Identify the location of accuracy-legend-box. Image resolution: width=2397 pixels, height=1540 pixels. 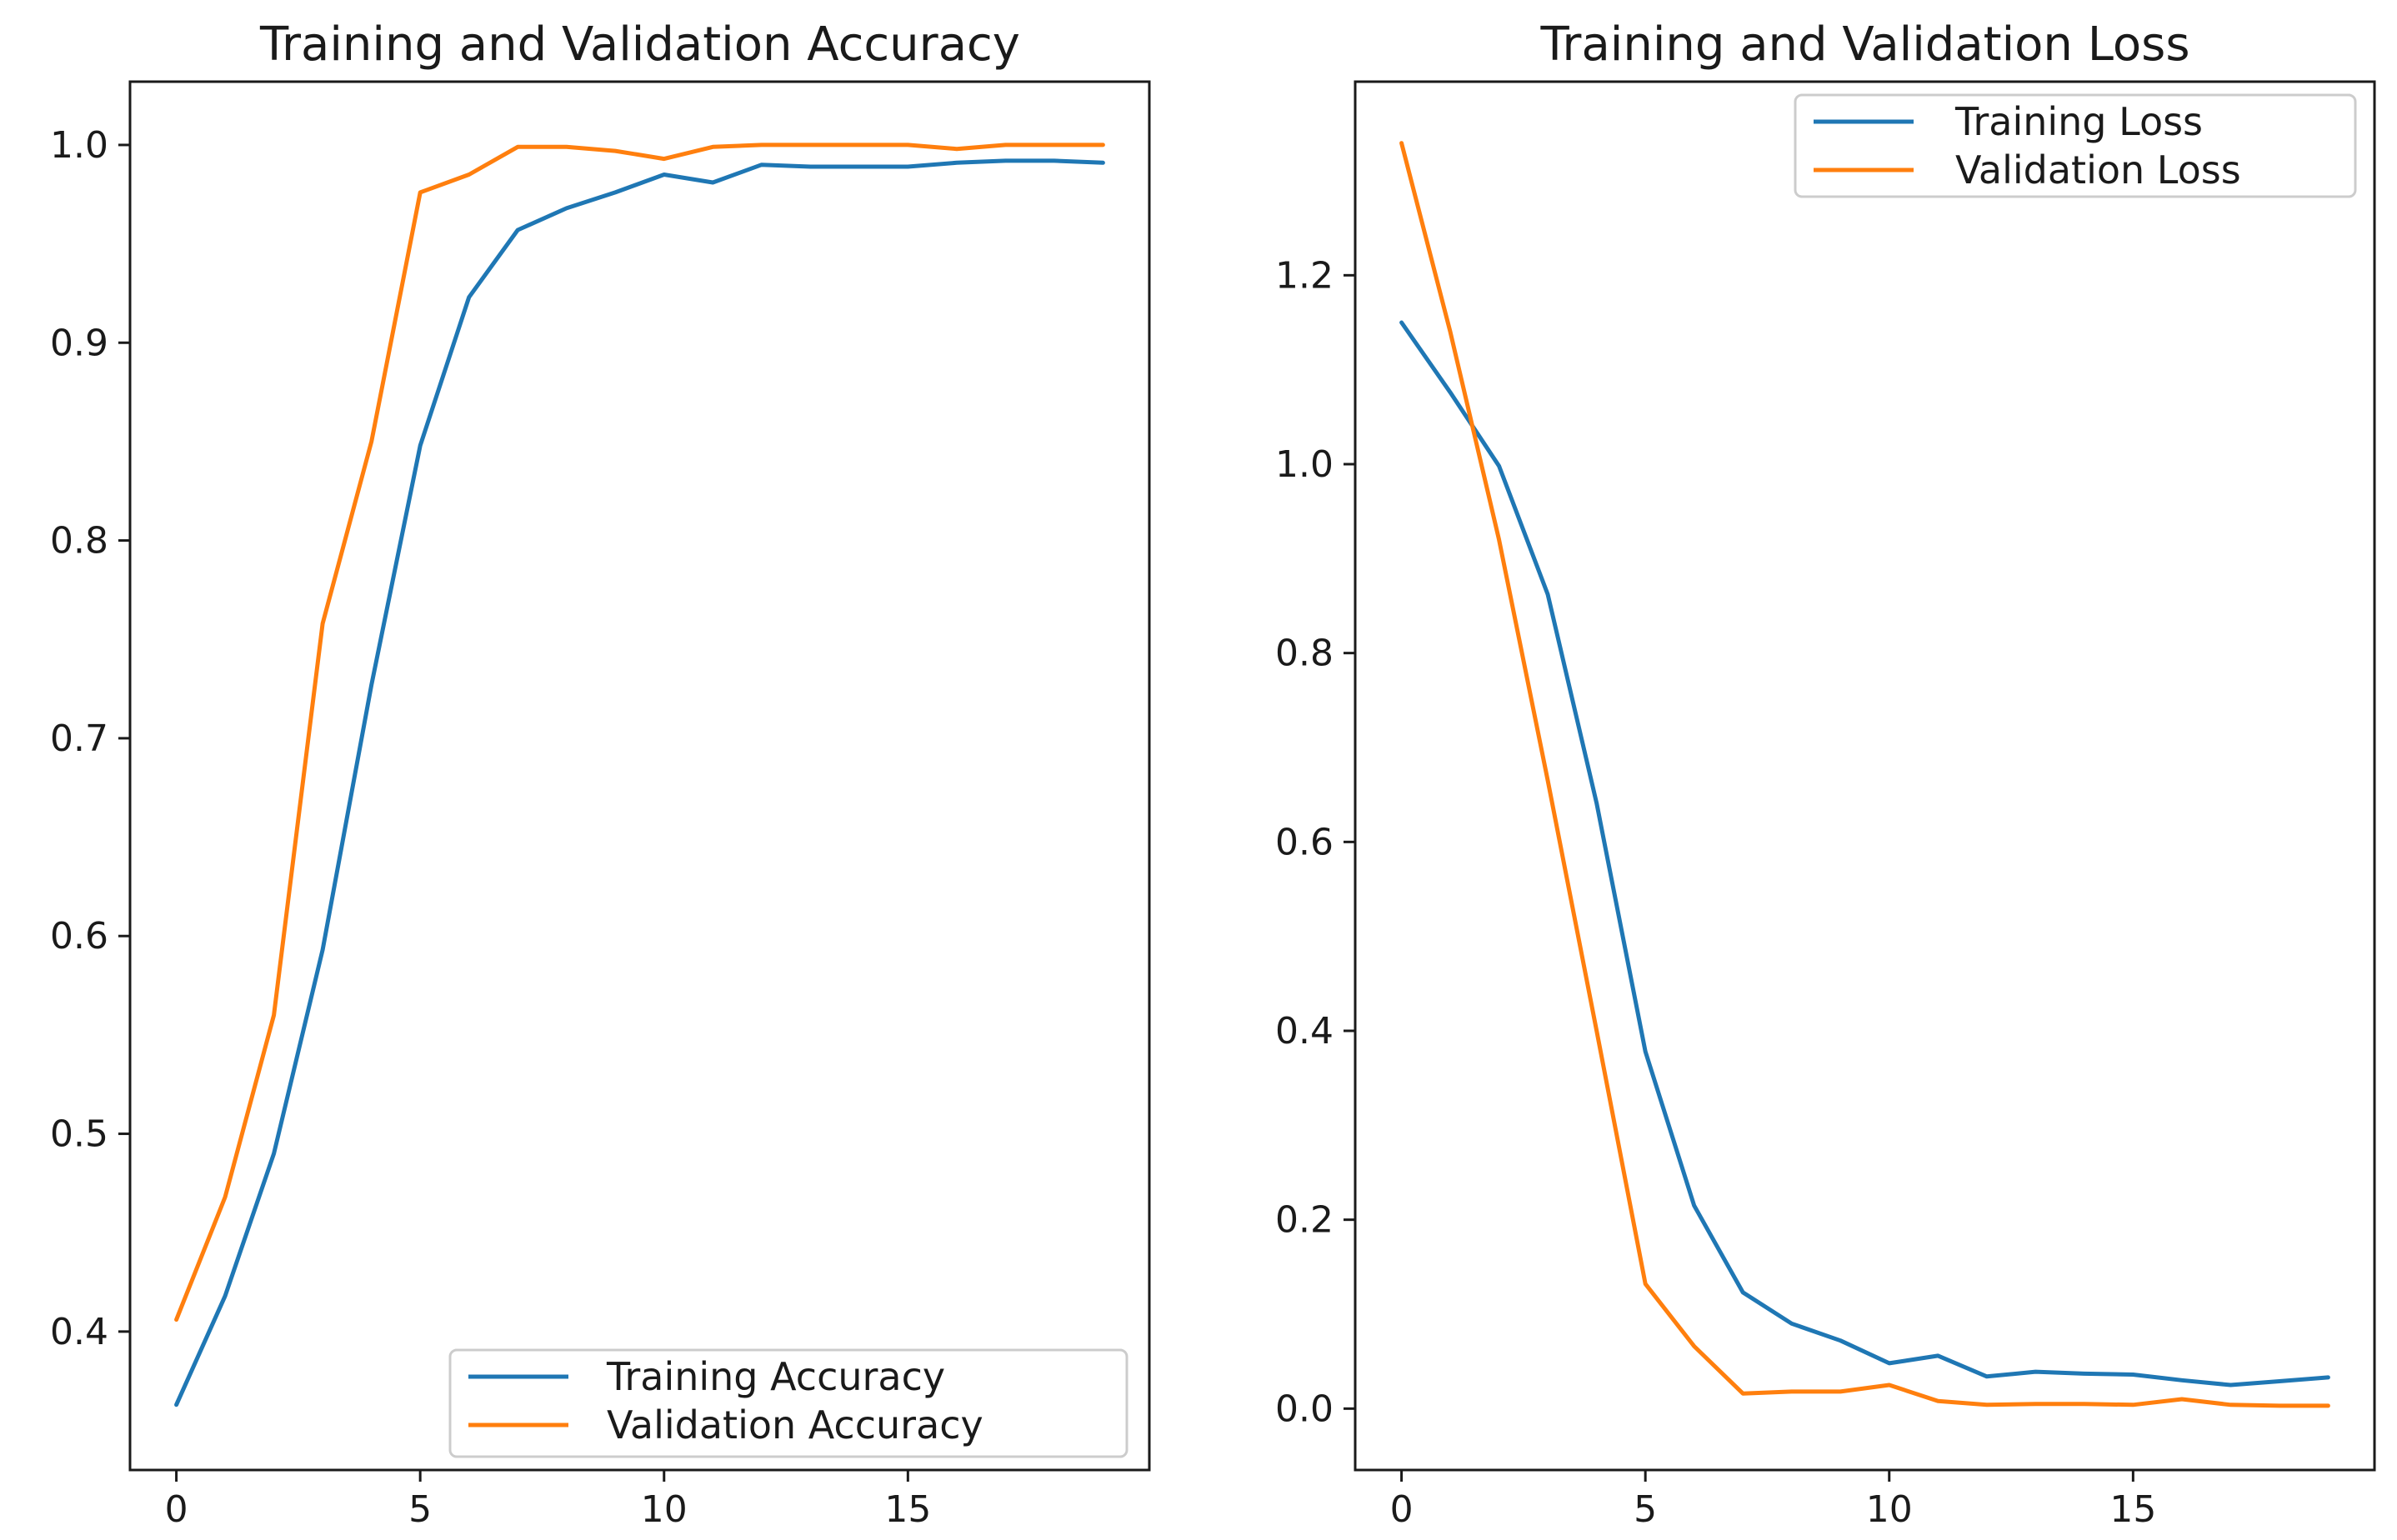
(788, 1403).